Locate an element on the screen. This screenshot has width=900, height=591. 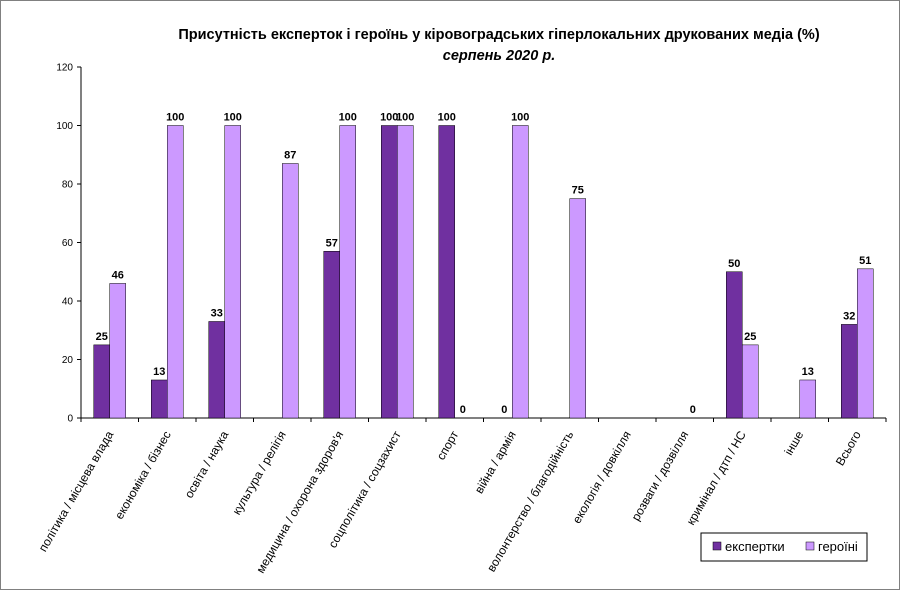
legend-box is located at coordinates (784, 547).